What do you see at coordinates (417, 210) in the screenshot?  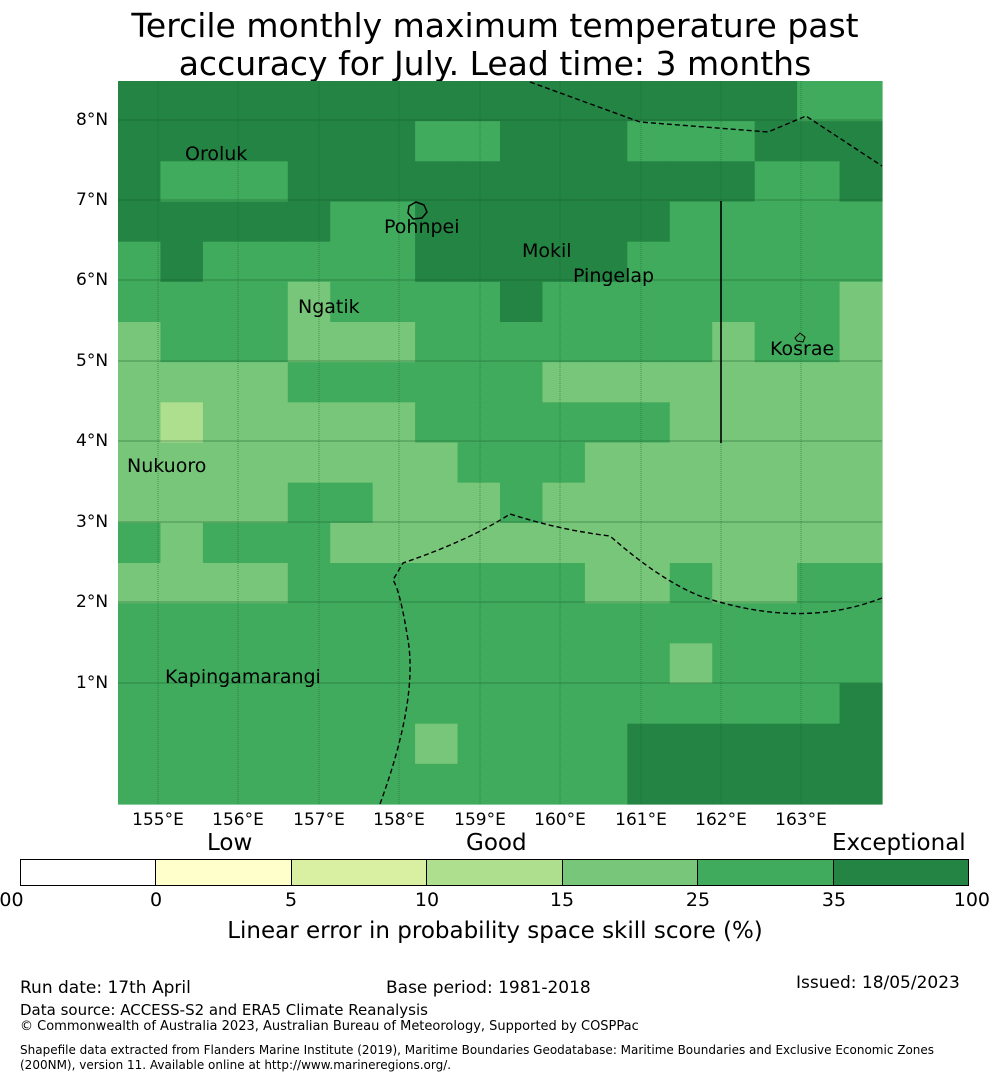 I see `pohnpei-island-shape` at bounding box center [417, 210].